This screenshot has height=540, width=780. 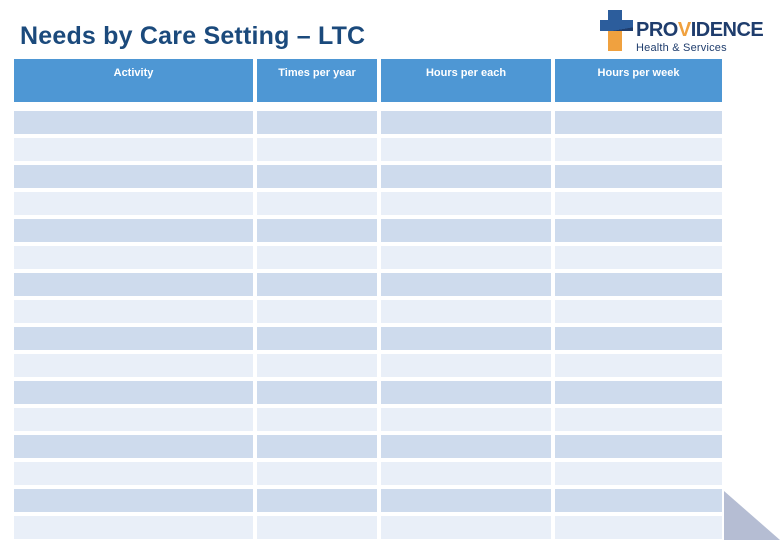 What do you see at coordinates (317, 80) in the screenshot?
I see `column-header: Times per year` at bounding box center [317, 80].